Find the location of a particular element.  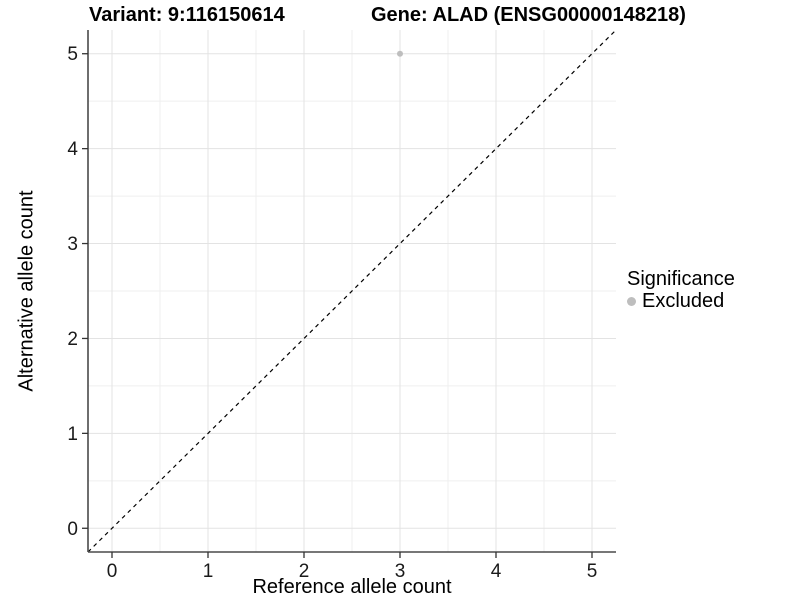

plot-title-variant: Variant: 9:116150614 is located at coordinates (187, 15).